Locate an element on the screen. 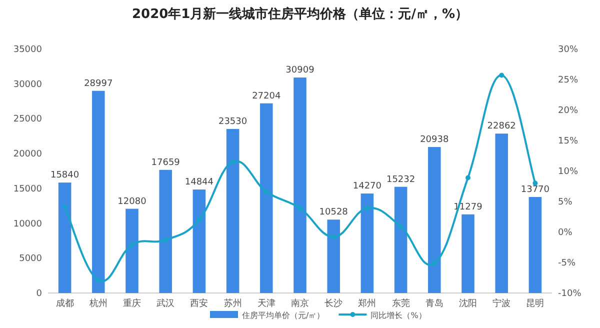 The width and height of the screenshot is (600, 328). y-tick-label: 5000 is located at coordinates (30, 259).